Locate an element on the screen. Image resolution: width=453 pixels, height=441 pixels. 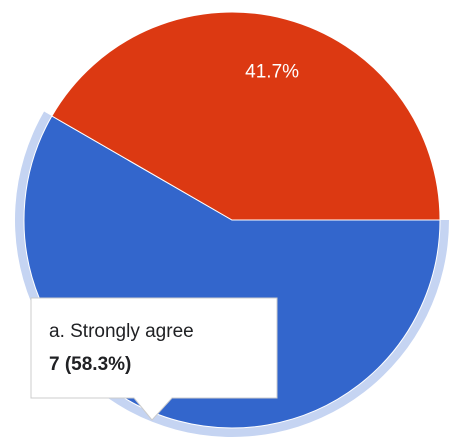
slice-percent-label: 41.7% is located at coordinates (272, 71).